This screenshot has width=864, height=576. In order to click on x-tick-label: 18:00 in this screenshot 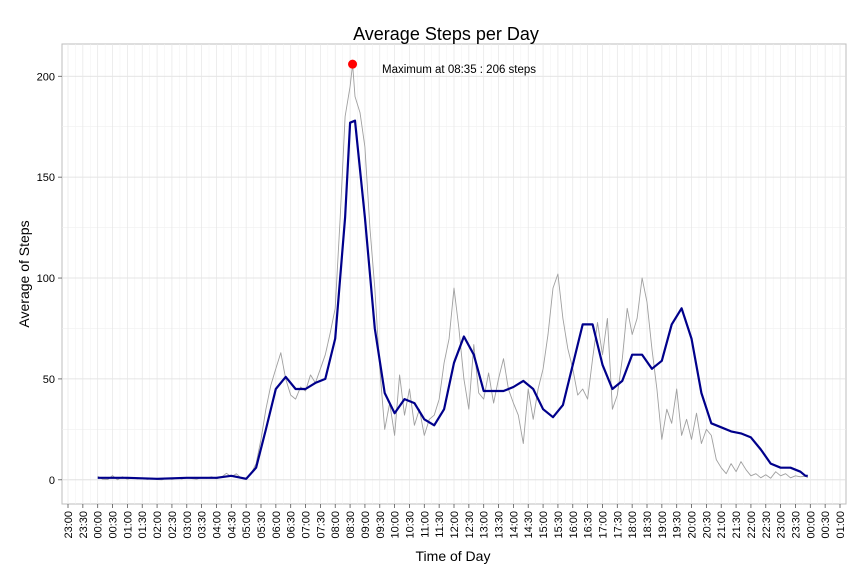, I will do `click(633, 525)`.